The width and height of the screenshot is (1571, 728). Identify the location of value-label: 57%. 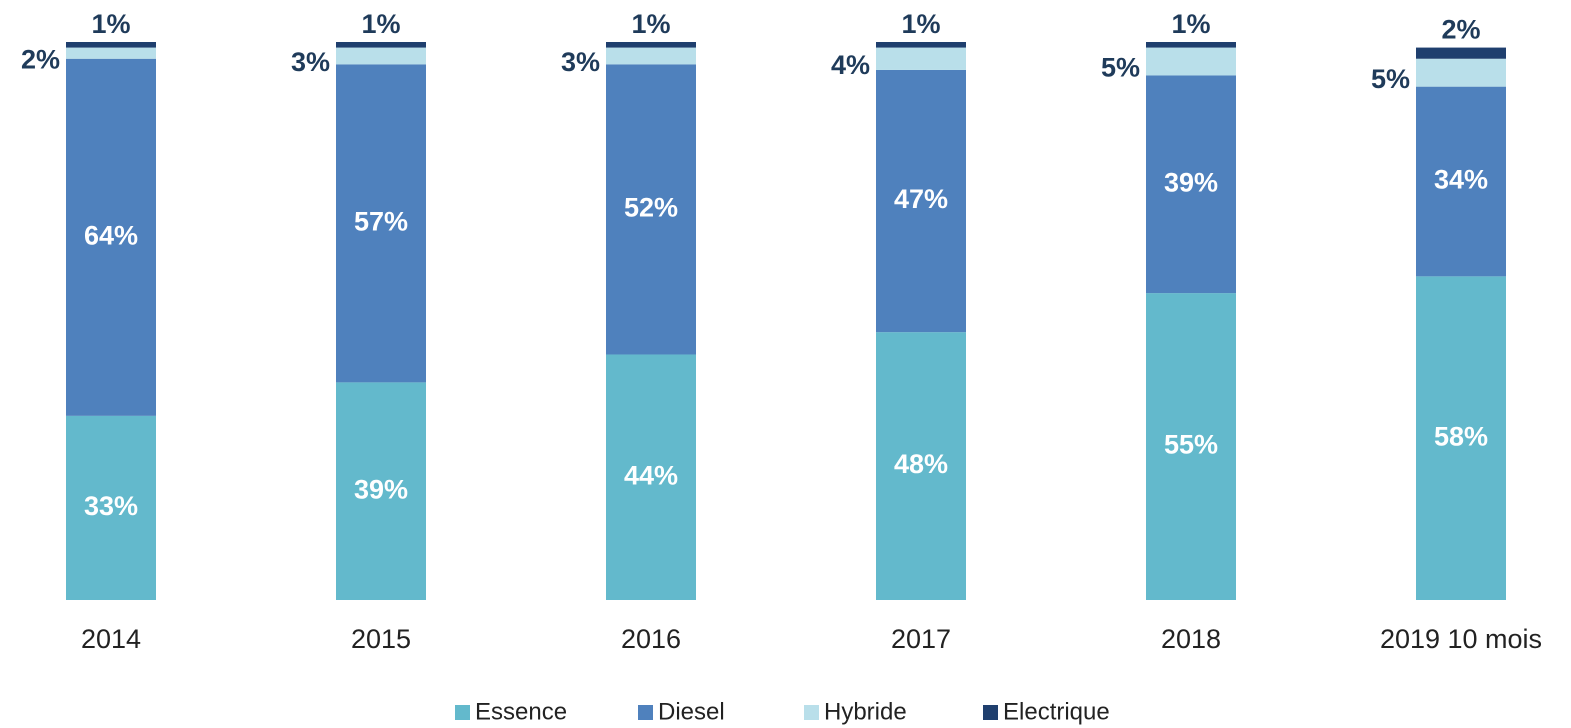
(381, 221).